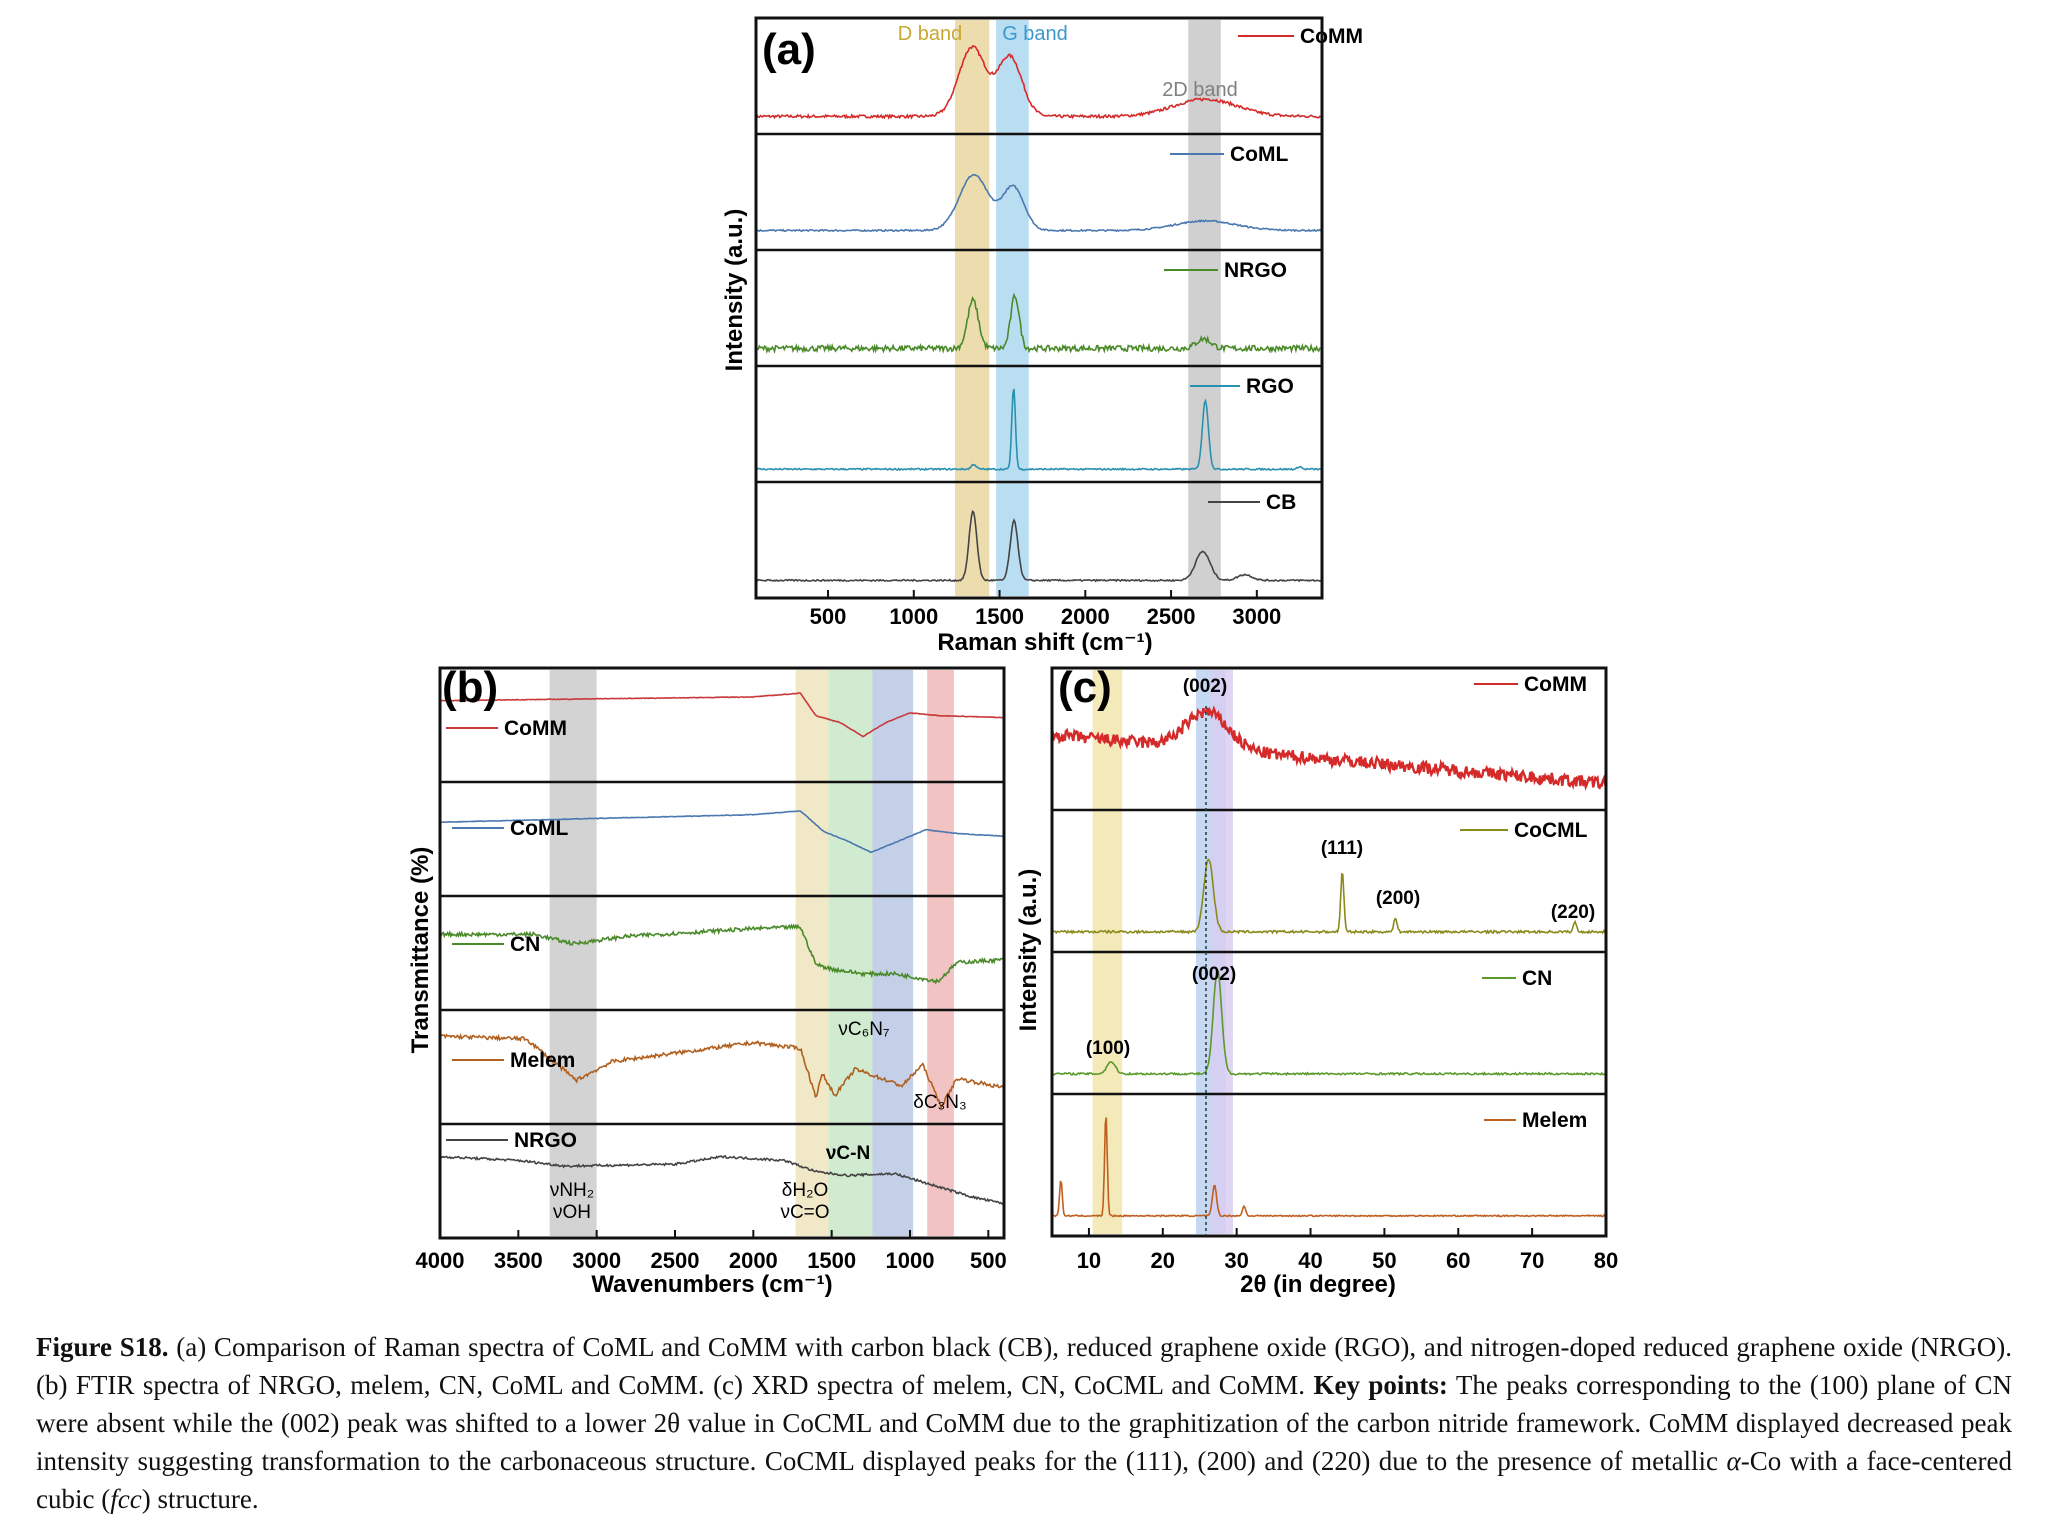 The image size is (2048, 1536). Describe the element at coordinates (828, 616) in the screenshot. I see `x-tick-label-0: 500` at that location.